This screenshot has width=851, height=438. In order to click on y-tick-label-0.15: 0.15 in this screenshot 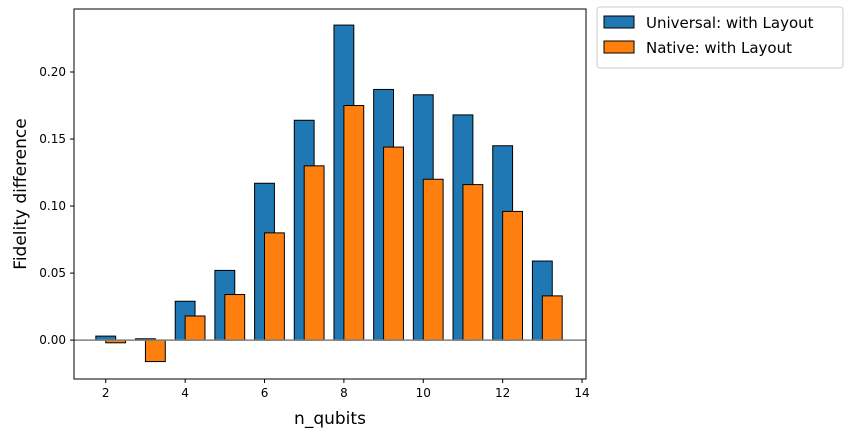, I will do `click(52, 139)`.